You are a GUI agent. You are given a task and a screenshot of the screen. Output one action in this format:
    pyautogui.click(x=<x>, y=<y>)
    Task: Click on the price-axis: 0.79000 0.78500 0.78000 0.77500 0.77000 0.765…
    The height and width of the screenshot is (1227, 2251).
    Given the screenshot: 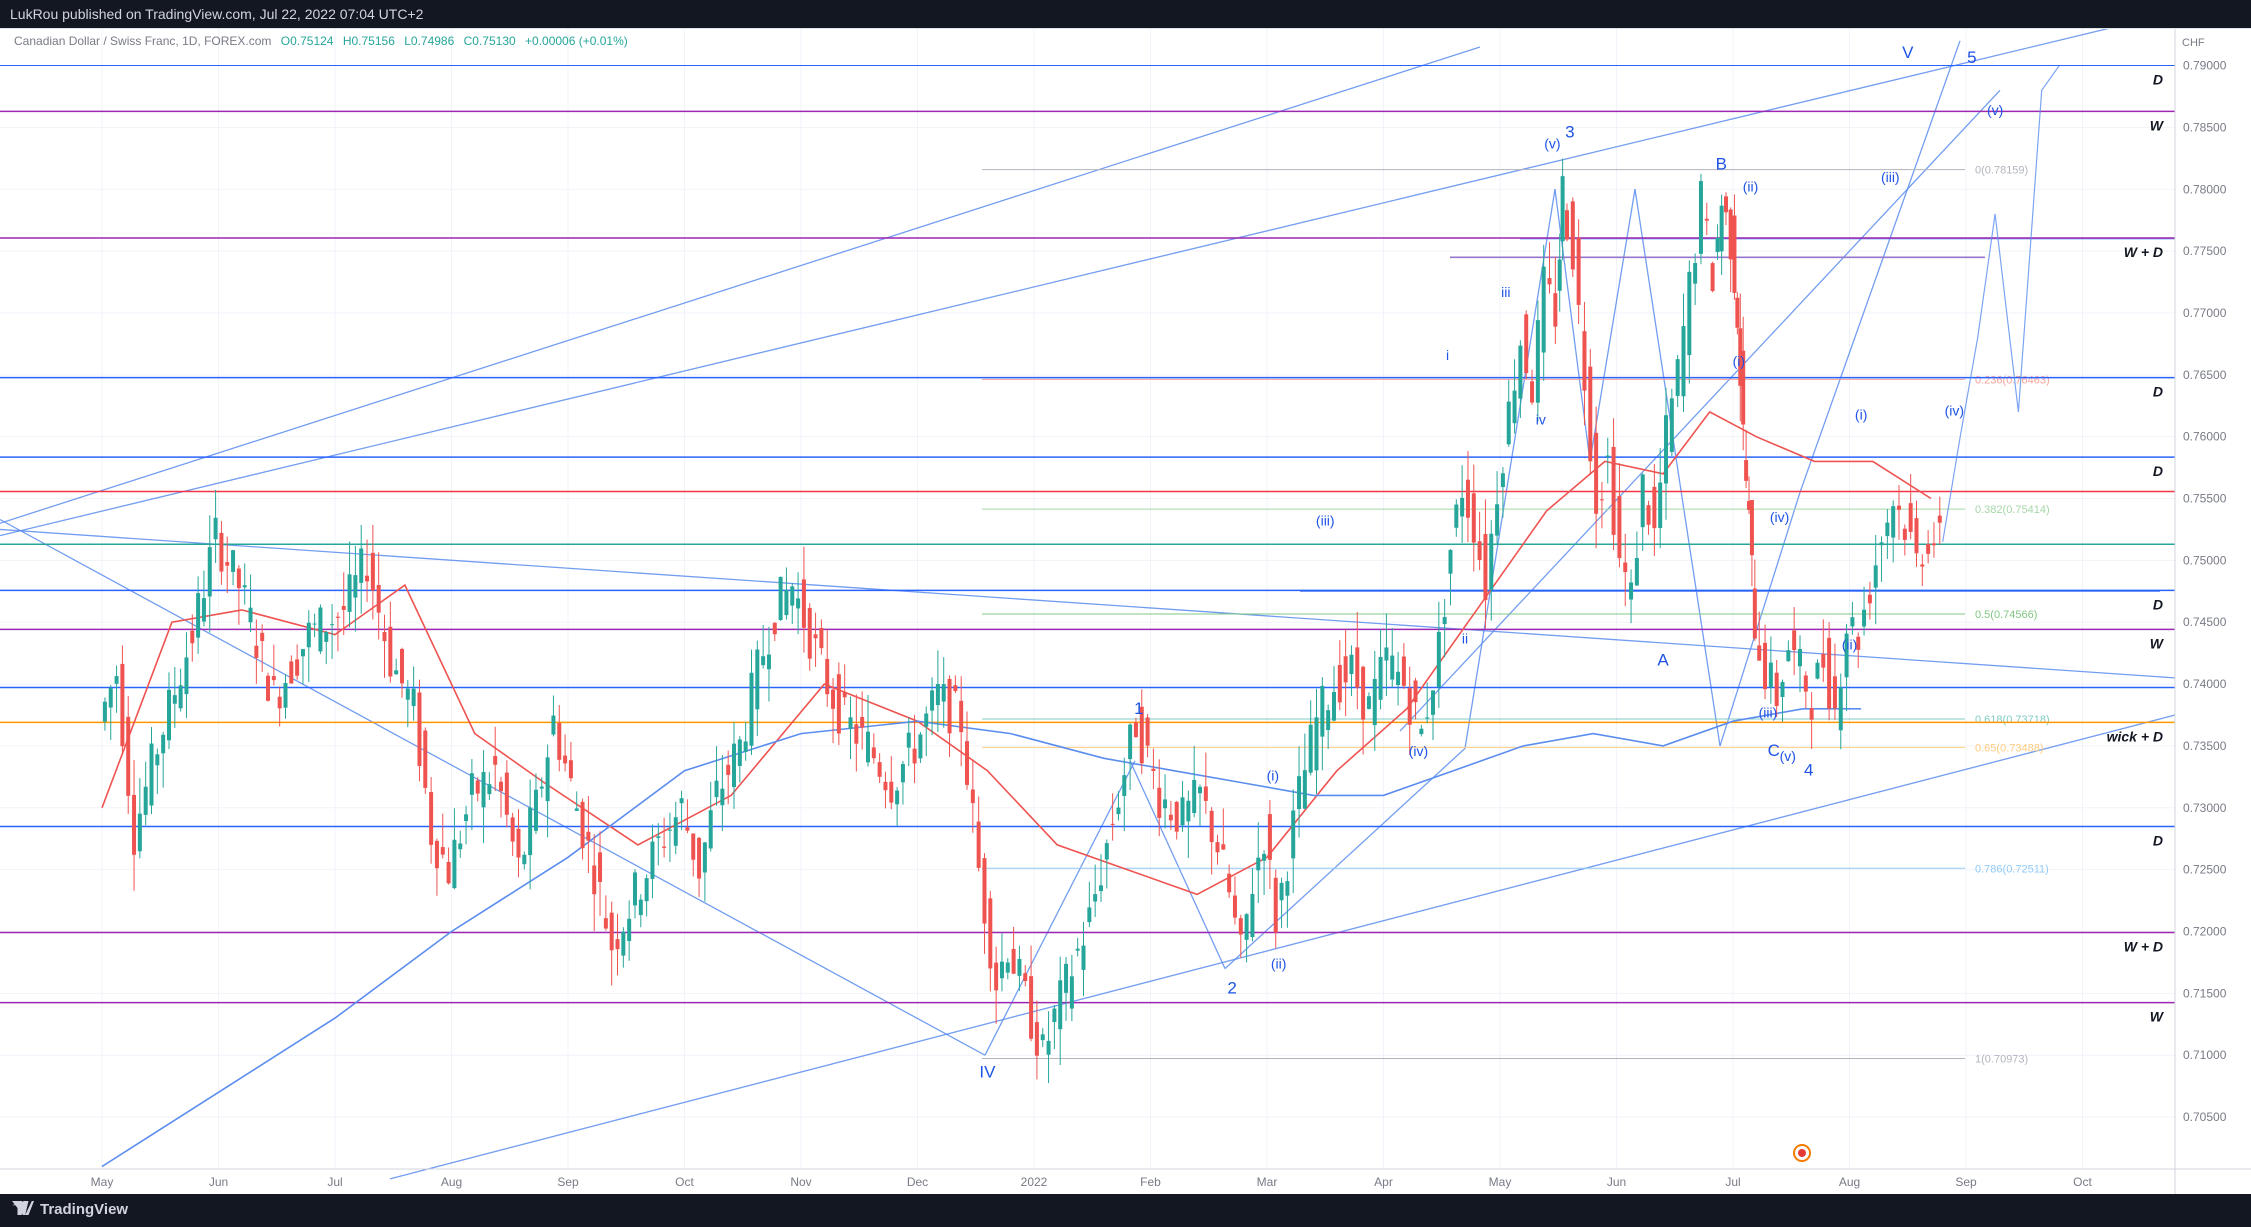 What is the action you would take?
    pyautogui.click(x=2212, y=612)
    